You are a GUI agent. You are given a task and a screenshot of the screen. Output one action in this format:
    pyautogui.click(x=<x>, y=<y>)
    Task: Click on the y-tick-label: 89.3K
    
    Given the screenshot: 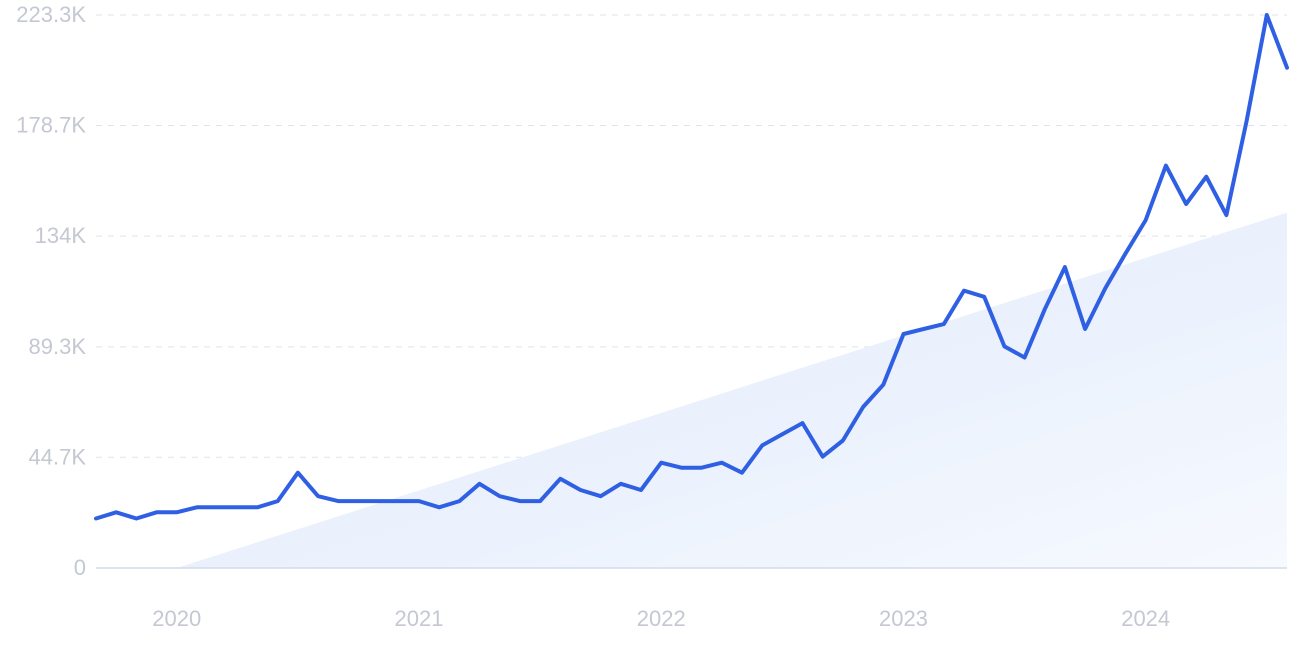 What is the action you would take?
    pyautogui.click(x=58, y=346)
    